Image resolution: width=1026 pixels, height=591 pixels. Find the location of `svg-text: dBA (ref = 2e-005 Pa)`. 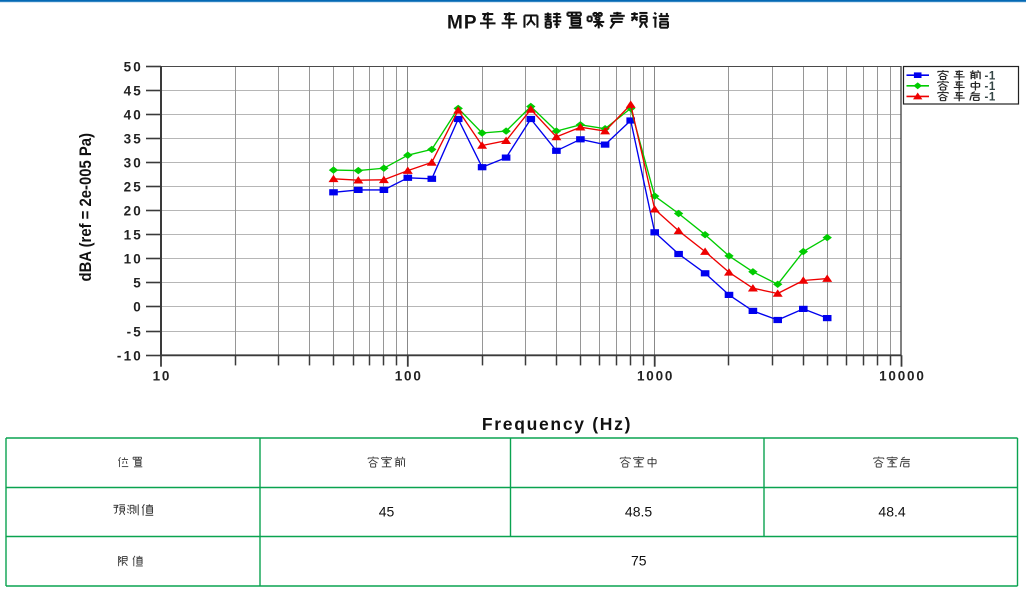

svg-text: dBA (ref = 2e-005 Pa) is located at coordinates (85, 207).